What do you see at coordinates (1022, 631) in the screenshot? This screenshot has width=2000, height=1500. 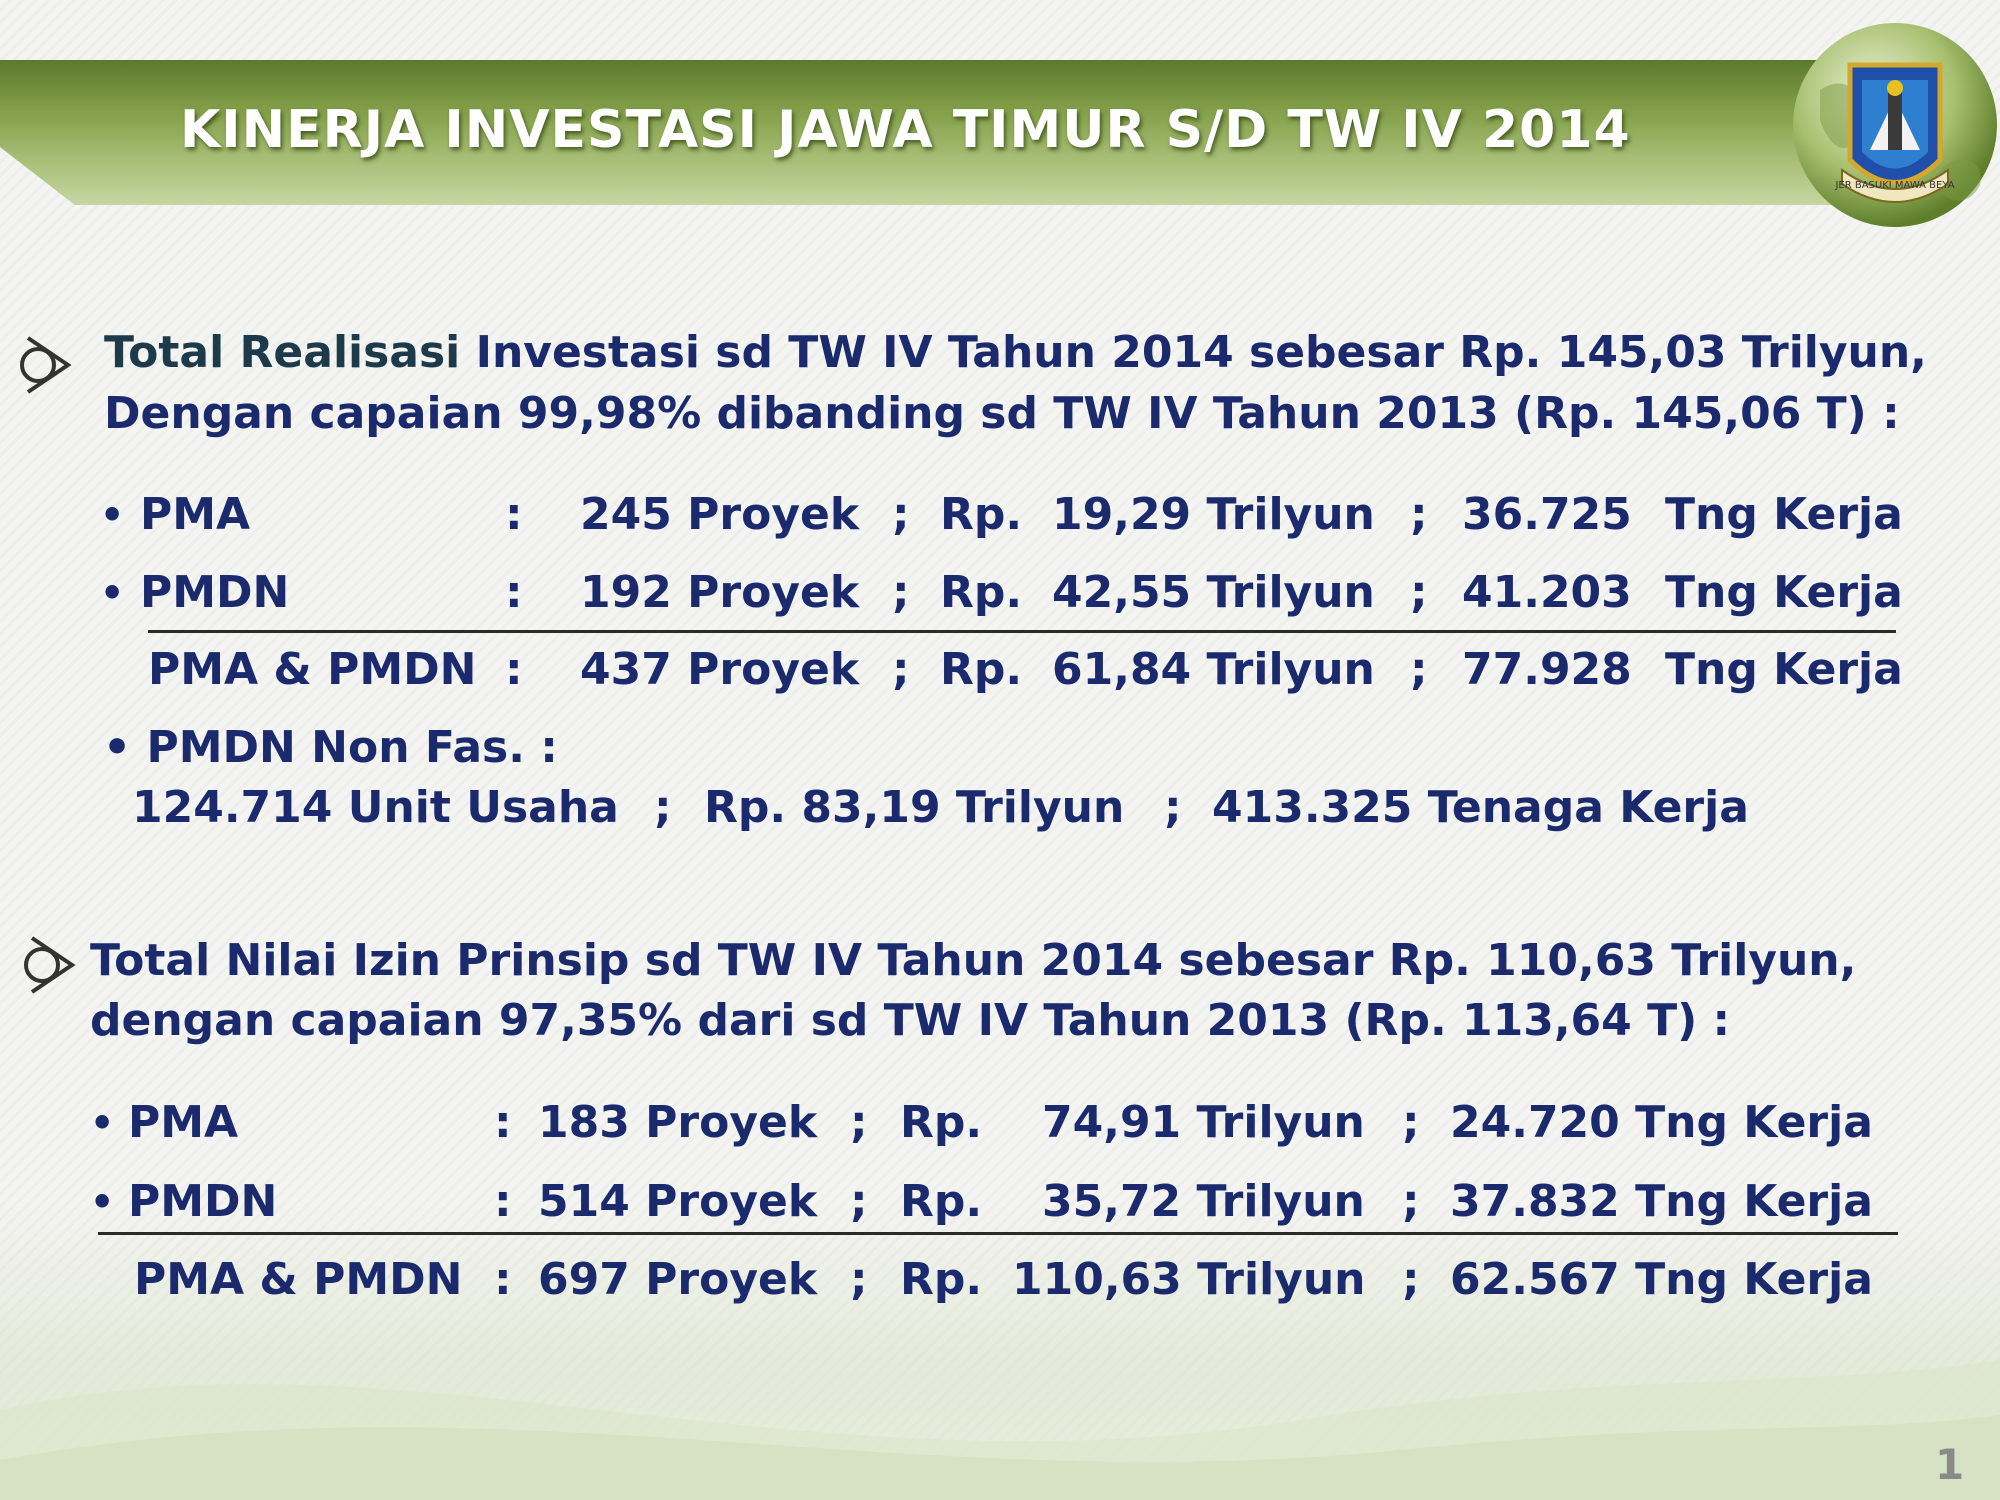 I see `section1-sum-divider` at bounding box center [1022, 631].